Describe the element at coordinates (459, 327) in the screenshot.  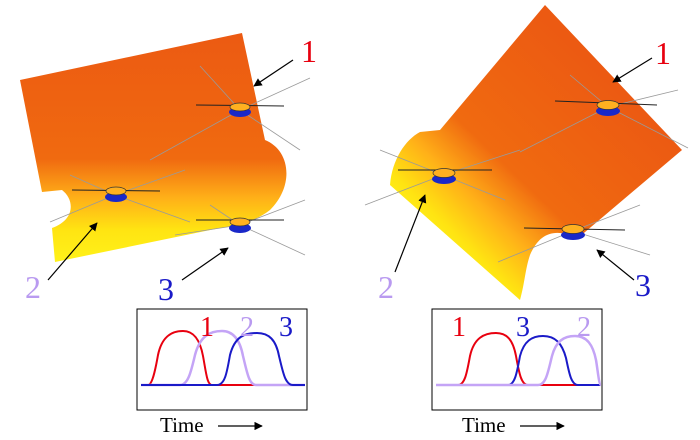
I see `right-plot-label-1: 1` at that location.